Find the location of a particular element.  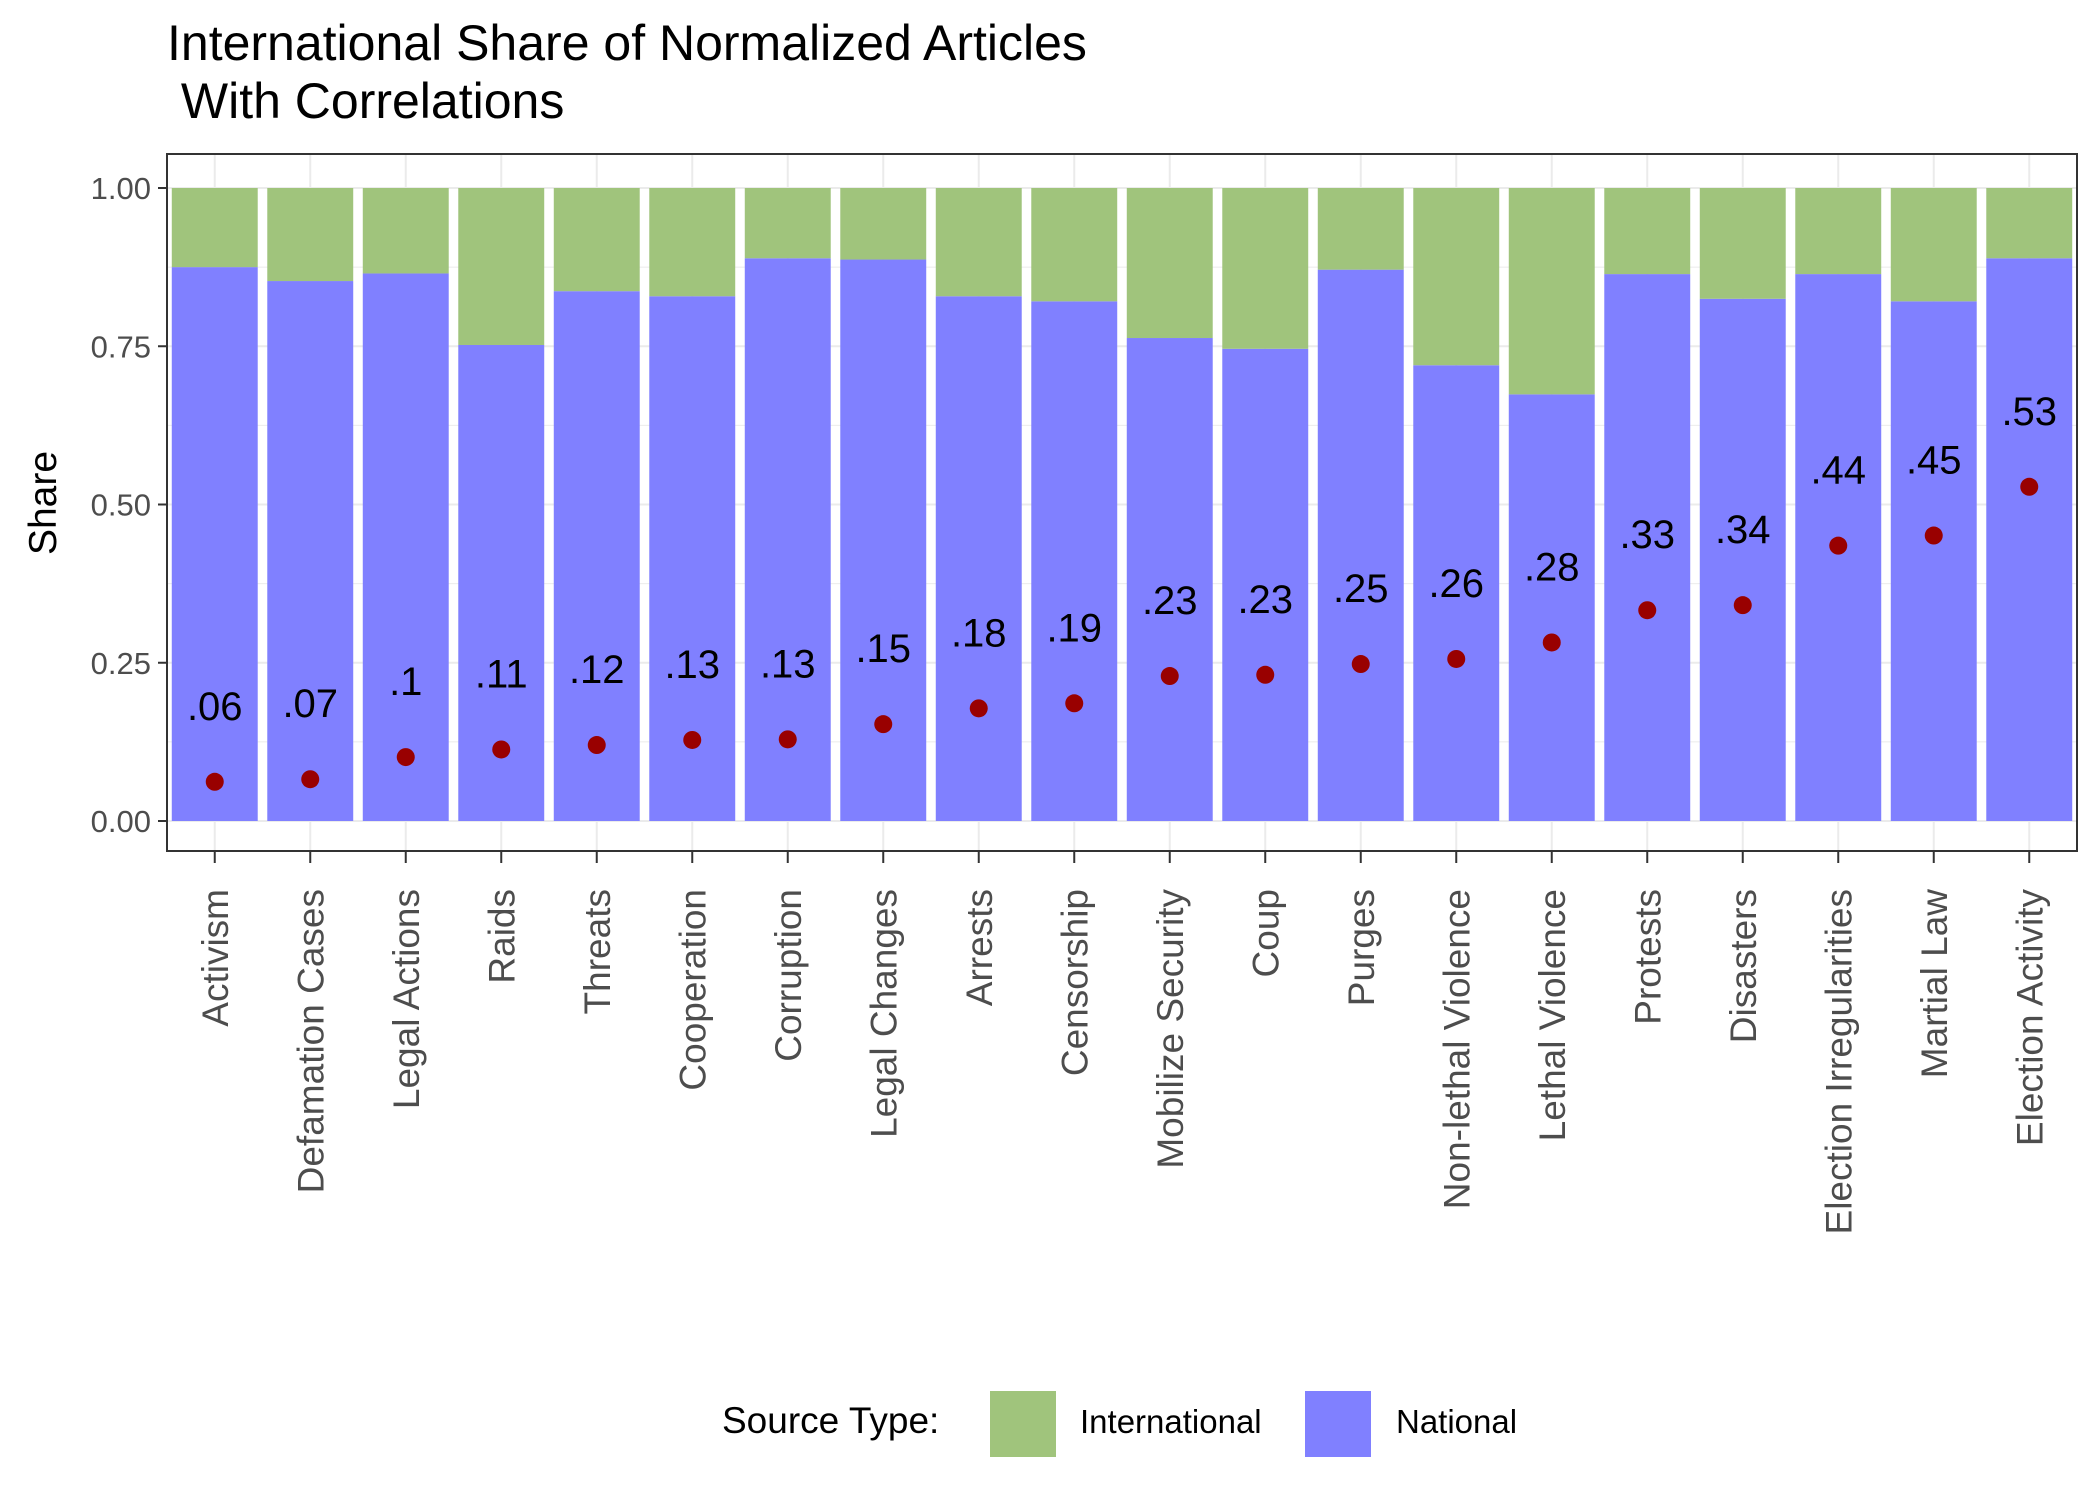

x-category-label: Threats is located at coordinates (597, 951).